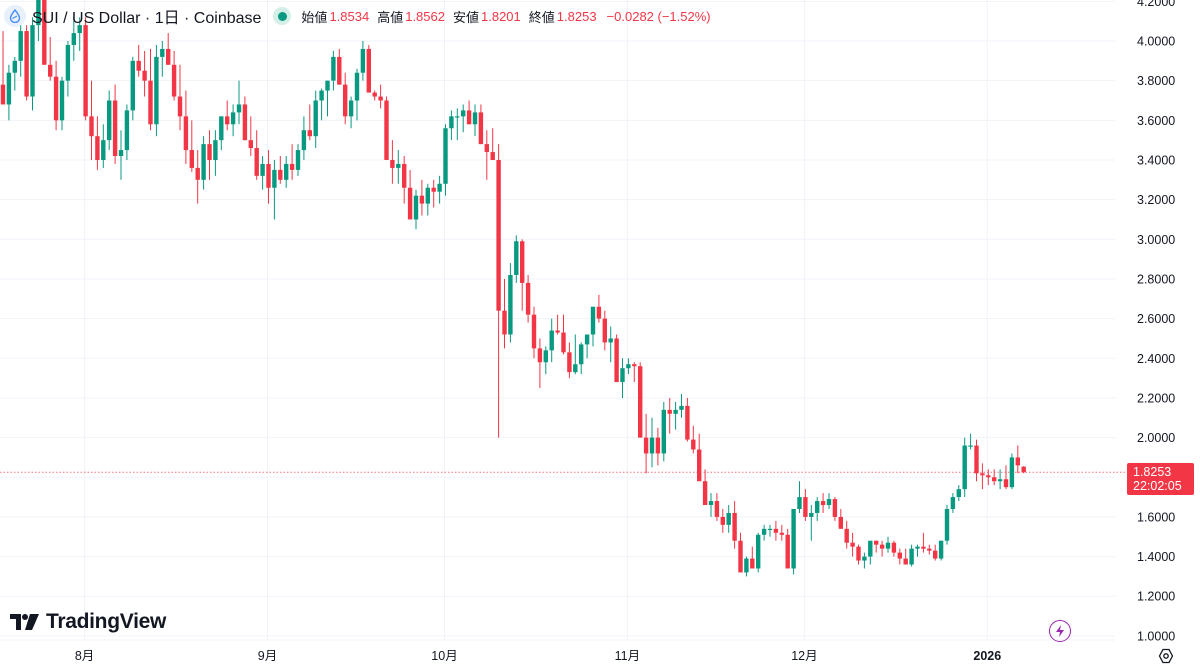 The height and width of the screenshot is (668, 1200). I want to click on price-axis-label: 4.0000, so click(1156, 42).